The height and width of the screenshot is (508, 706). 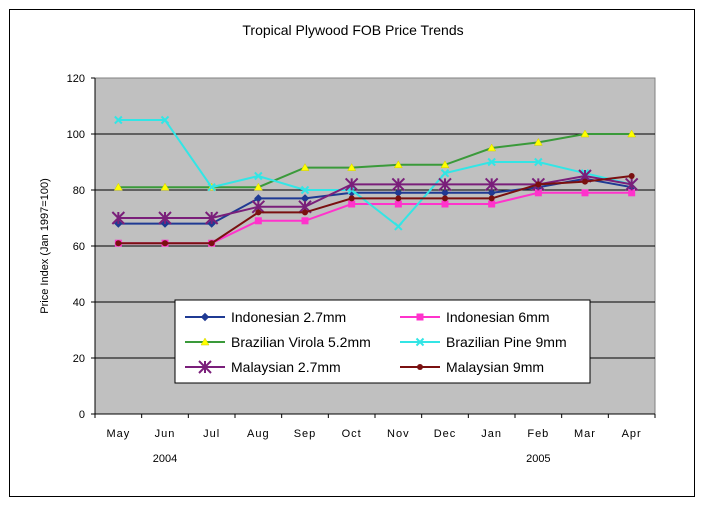 What do you see at coordinates (79, 303) in the screenshot?
I see `y-tick-label: 40` at bounding box center [79, 303].